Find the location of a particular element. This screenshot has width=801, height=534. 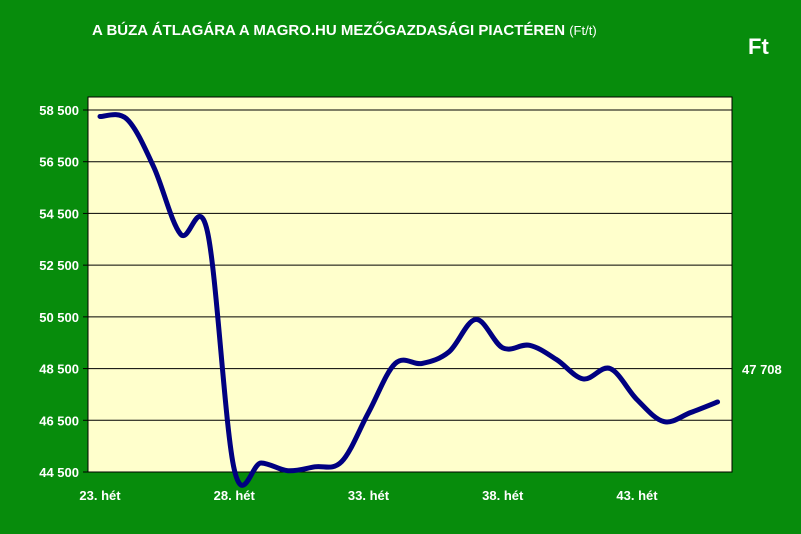

last-value-label: 47 708 is located at coordinates (762, 369).